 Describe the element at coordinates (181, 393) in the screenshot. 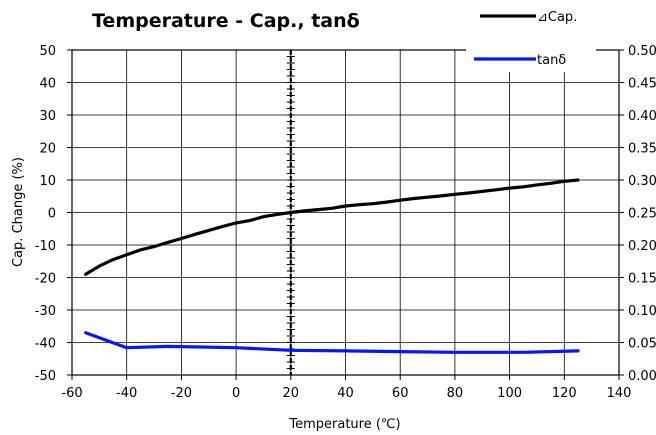

I see `x-tick-label: -20` at that location.